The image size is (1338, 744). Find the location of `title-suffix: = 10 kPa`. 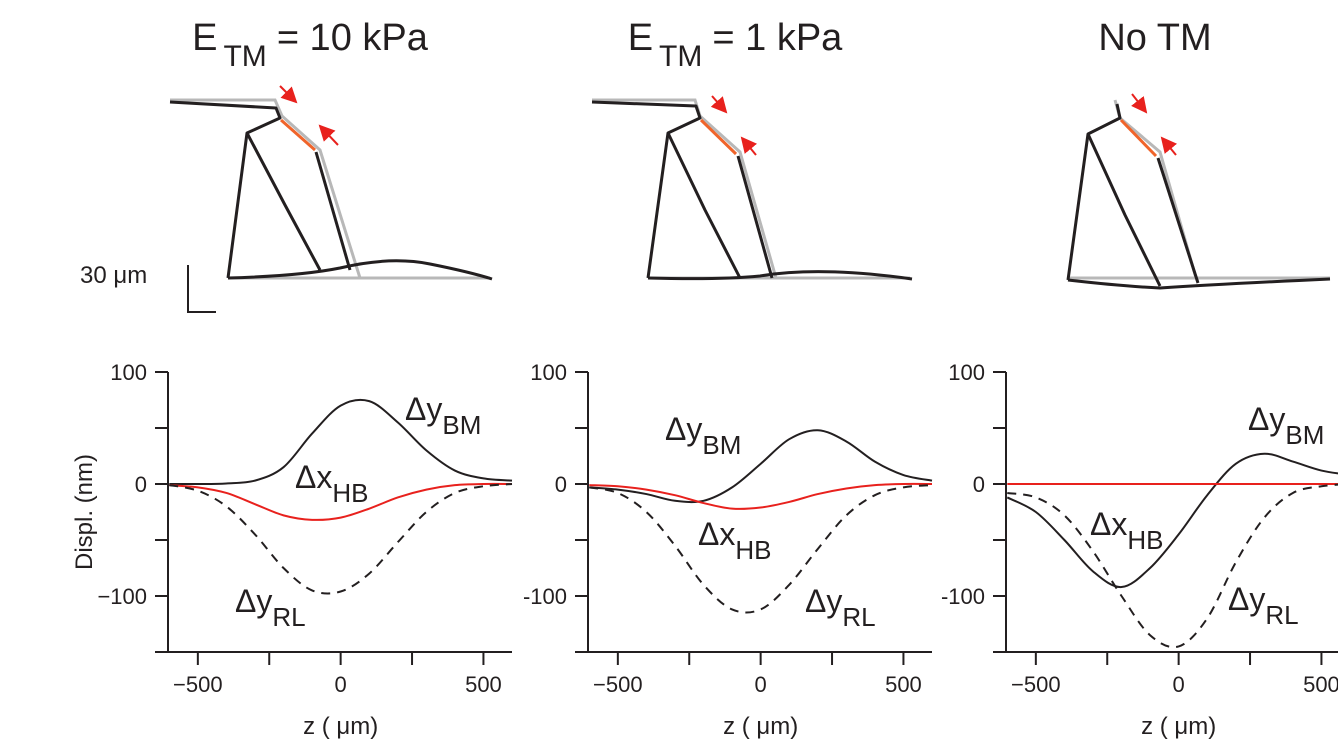

title-suffix: = 10 kPa is located at coordinates (353, 38).